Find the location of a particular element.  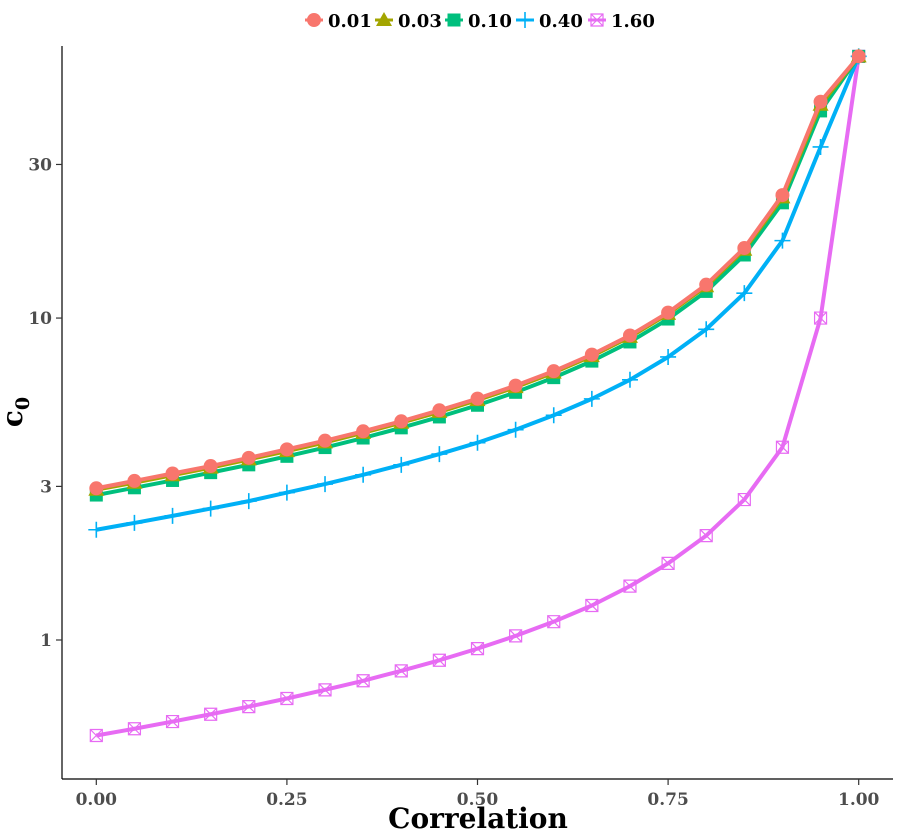

y-tick-label: 3 is located at coordinates (46, 487).